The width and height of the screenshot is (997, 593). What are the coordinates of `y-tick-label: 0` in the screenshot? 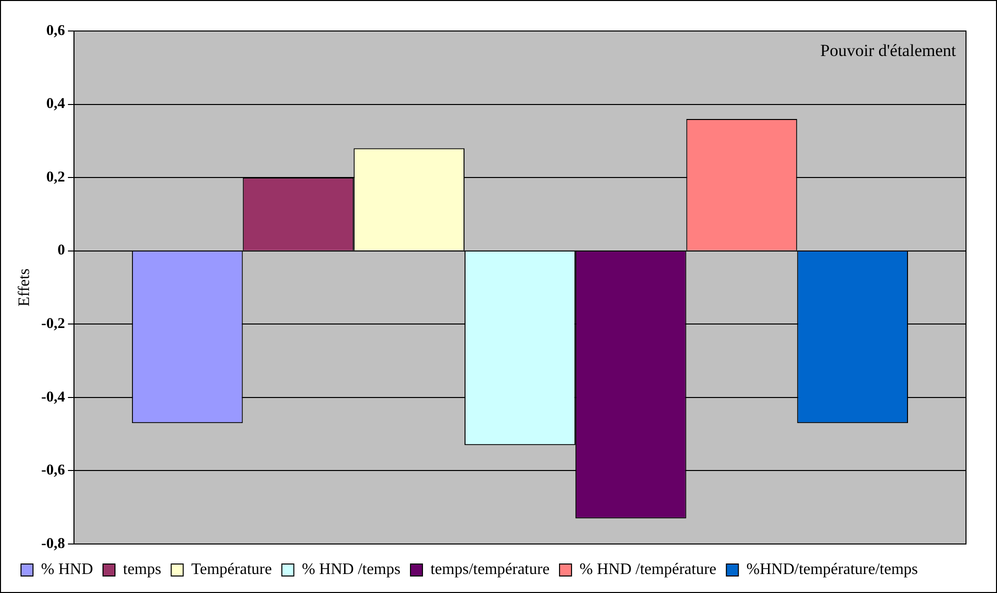 It's located at (61, 250).